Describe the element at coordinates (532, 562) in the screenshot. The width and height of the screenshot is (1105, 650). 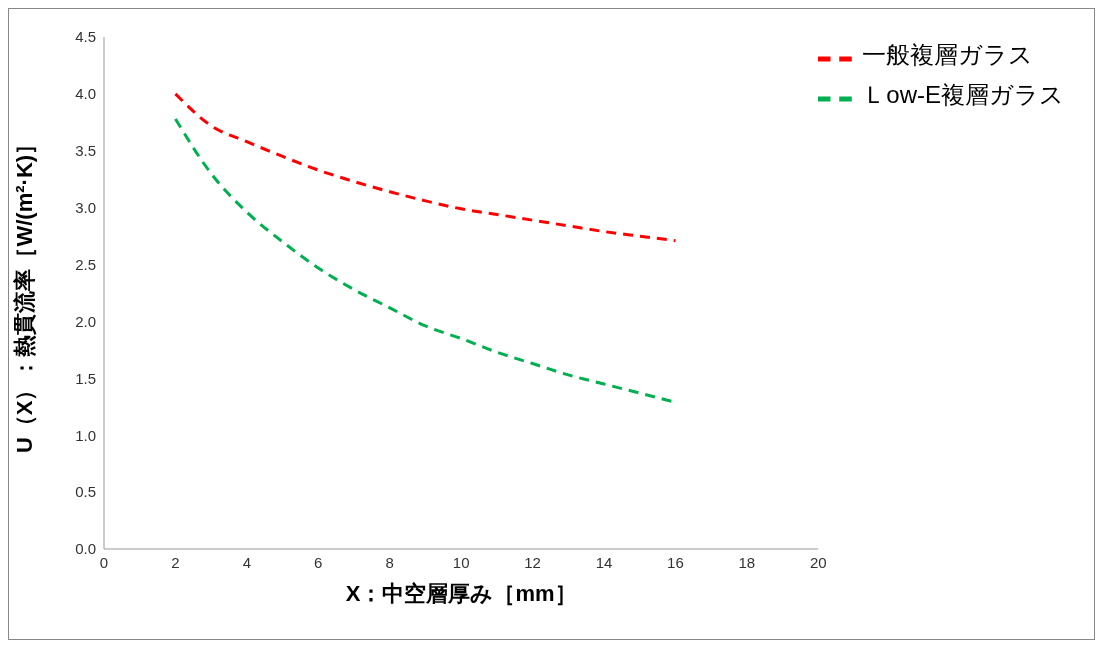
I see `x-tick-label: 12` at that location.